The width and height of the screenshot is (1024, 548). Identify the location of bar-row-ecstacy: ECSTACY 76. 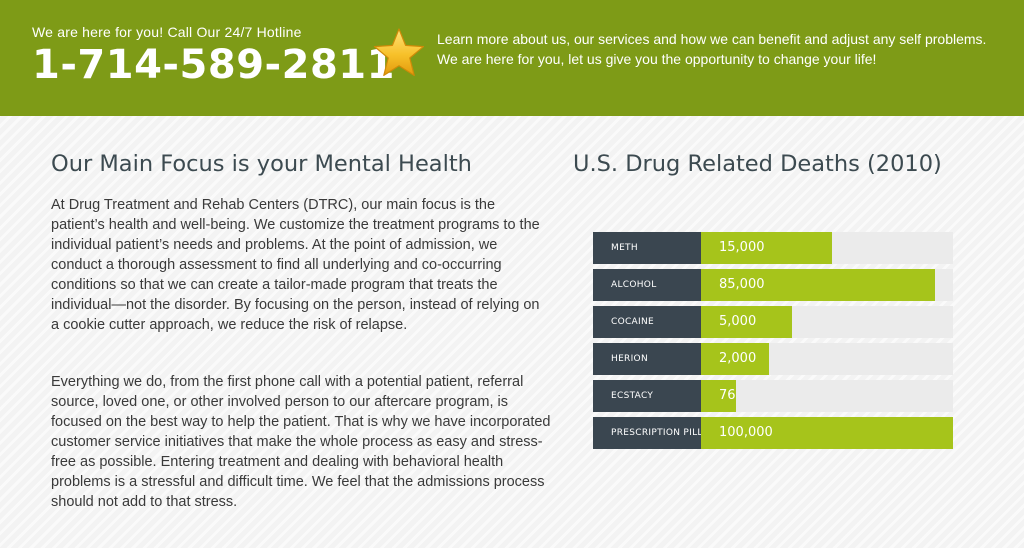
(773, 396).